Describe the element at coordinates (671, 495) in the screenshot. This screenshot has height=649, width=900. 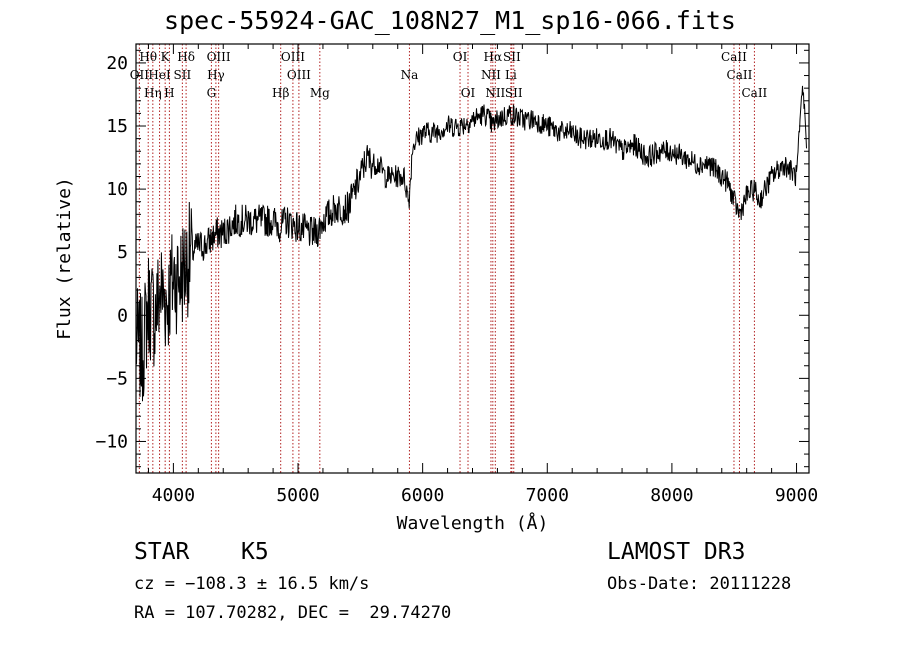
I see `x-tick-label: 8000` at that location.